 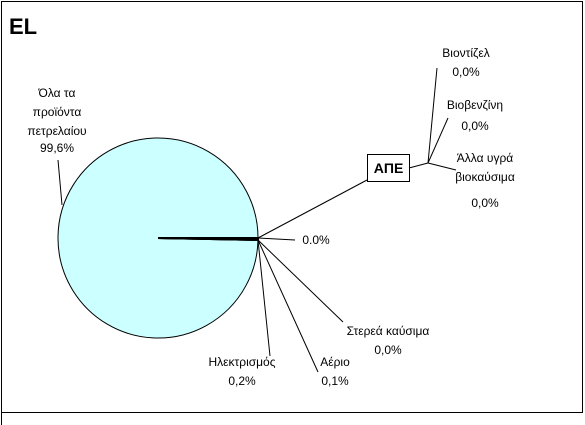 What do you see at coordinates (57, 148) in the screenshot?
I see `value-label: 99,6%` at bounding box center [57, 148].